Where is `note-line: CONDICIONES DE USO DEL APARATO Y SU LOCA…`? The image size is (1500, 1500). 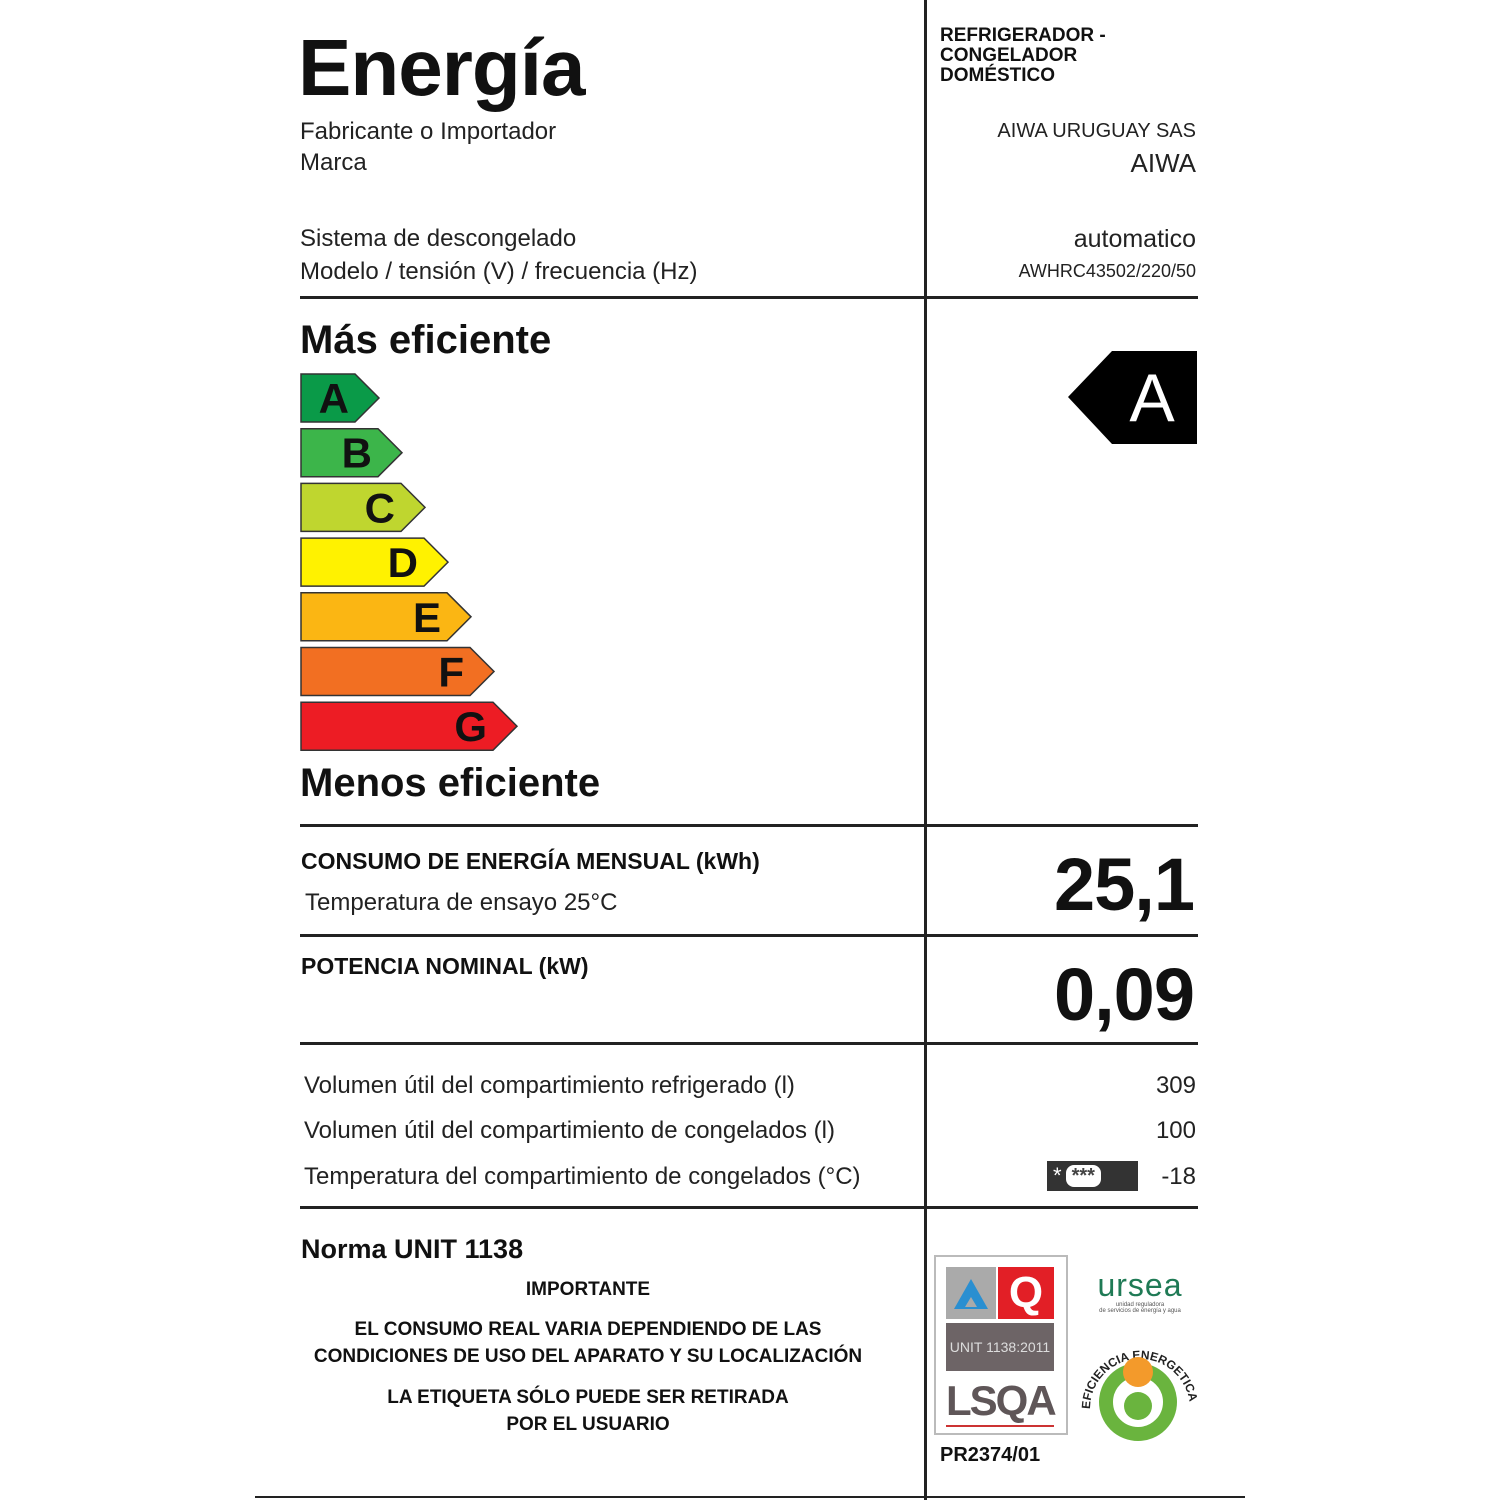
note-line: CONDICIONES DE USO DEL APARATO Y SU LOCA… is located at coordinates (588, 1356).